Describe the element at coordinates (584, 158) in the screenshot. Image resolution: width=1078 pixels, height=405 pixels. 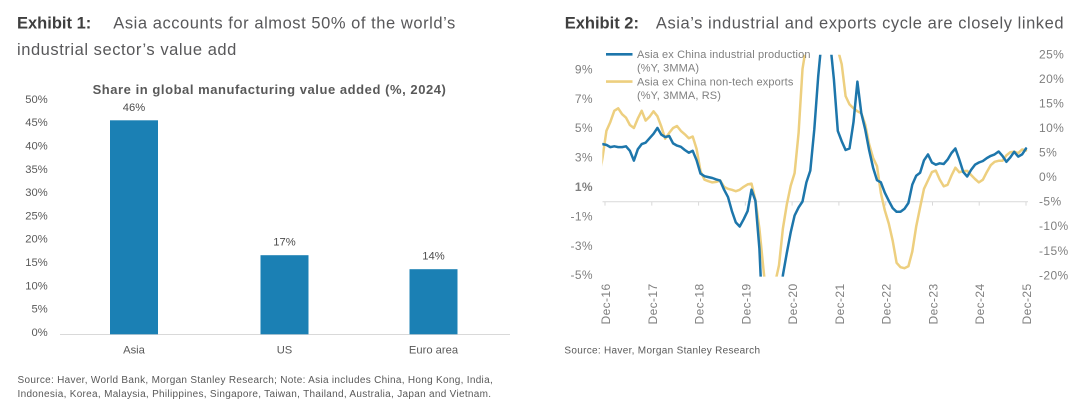
I see `svg-text: 3%` at that location.